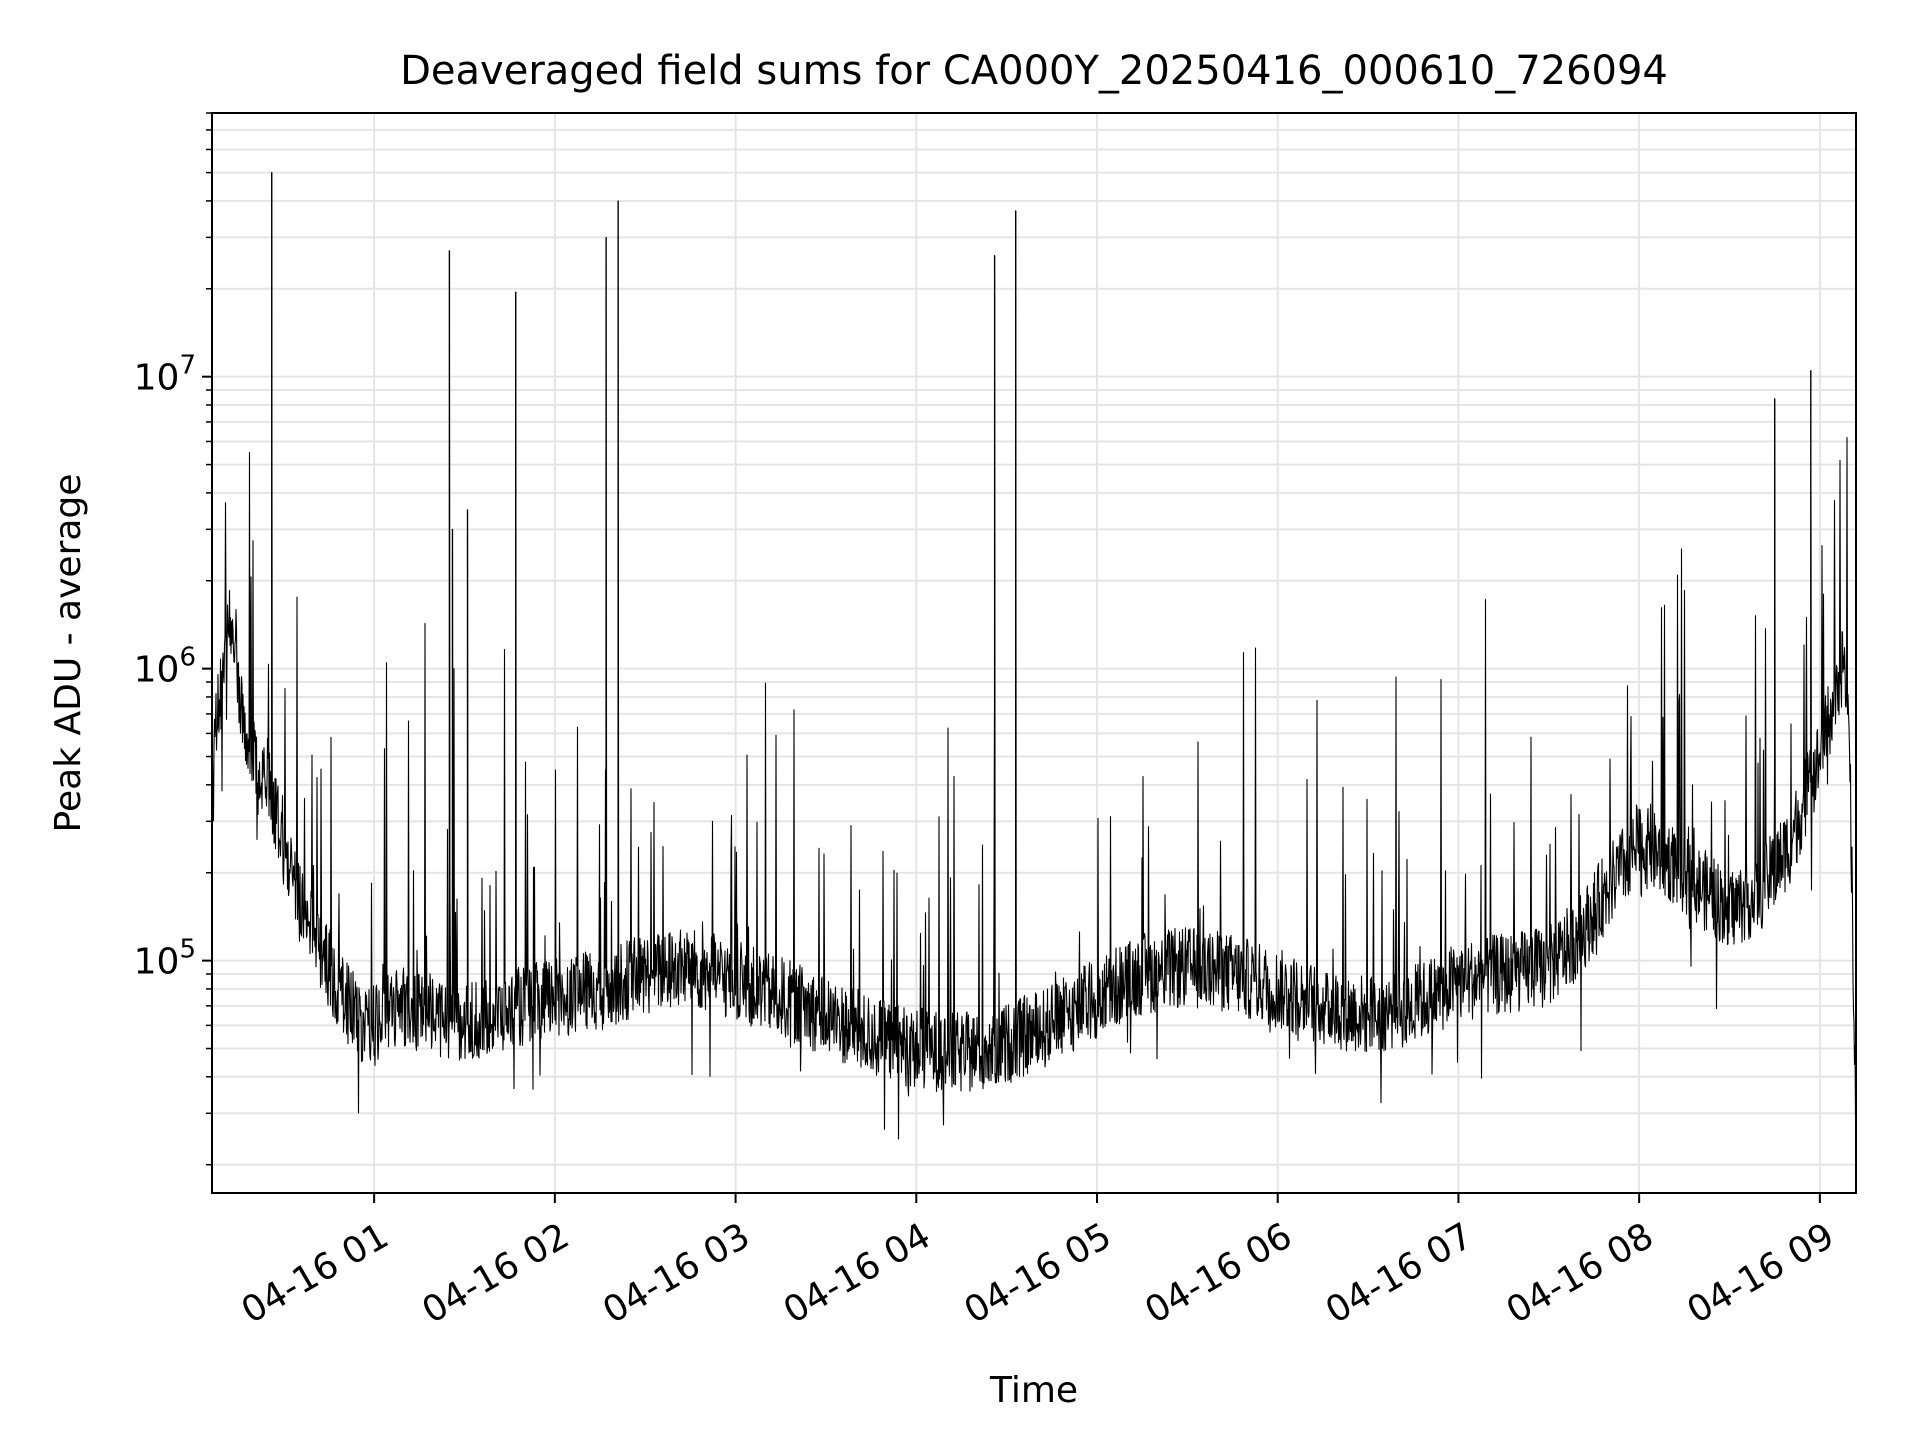  Describe the element at coordinates (68, 653) in the screenshot. I see `y-axis-label: Peak ADU - average` at that location.